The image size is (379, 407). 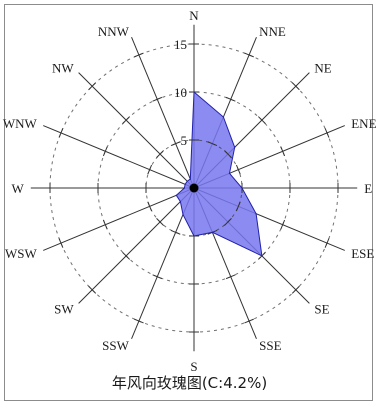 I want to click on direction-label-wnw: WNW, so click(x=20, y=123).